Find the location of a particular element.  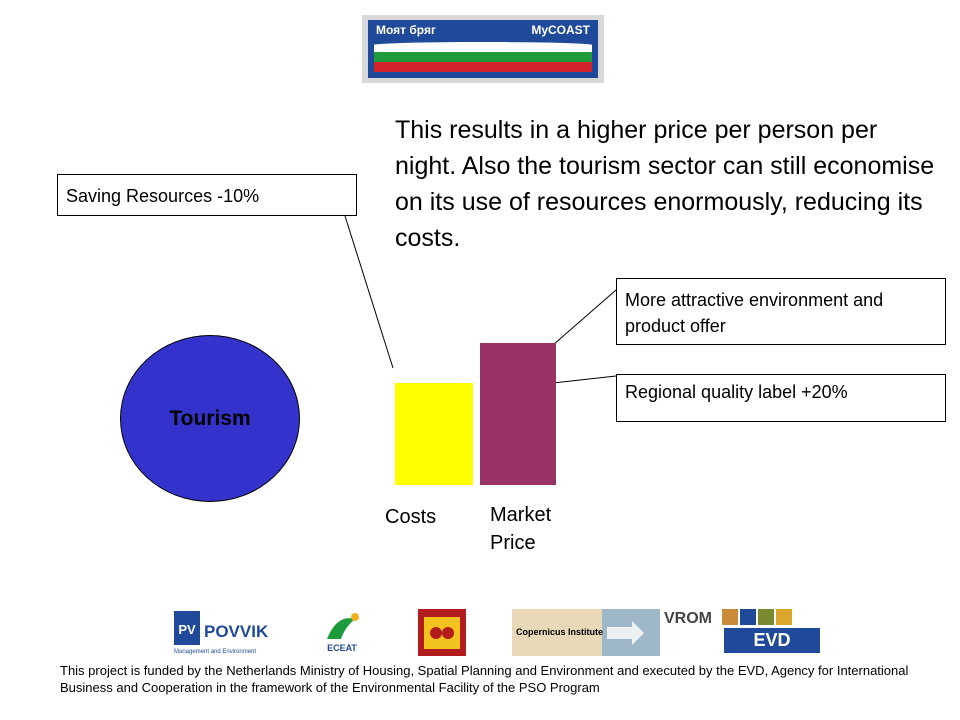

costs-label: Costs is located at coordinates (411, 517).